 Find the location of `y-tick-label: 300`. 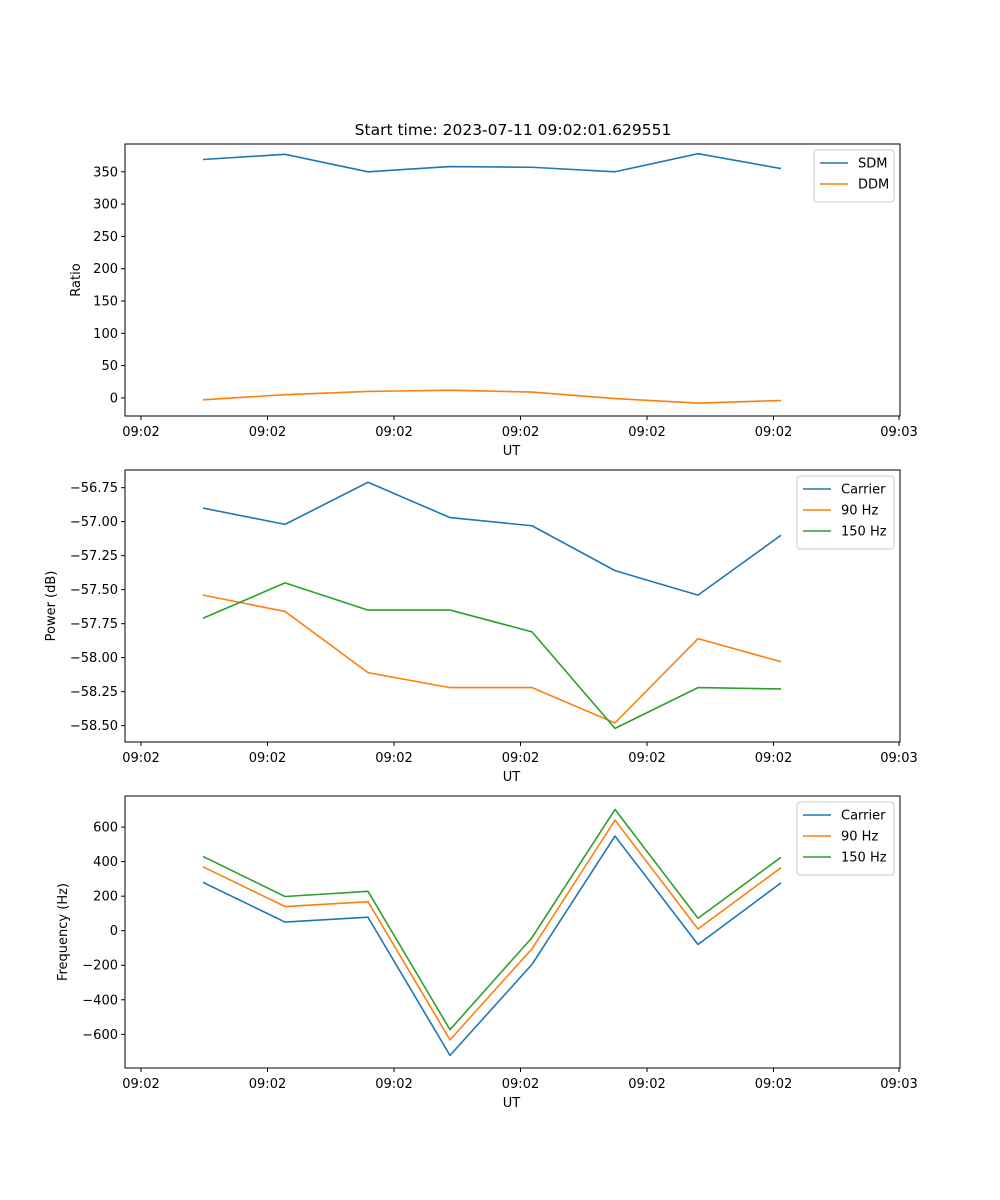

y-tick-label: 300 is located at coordinates (105, 205).